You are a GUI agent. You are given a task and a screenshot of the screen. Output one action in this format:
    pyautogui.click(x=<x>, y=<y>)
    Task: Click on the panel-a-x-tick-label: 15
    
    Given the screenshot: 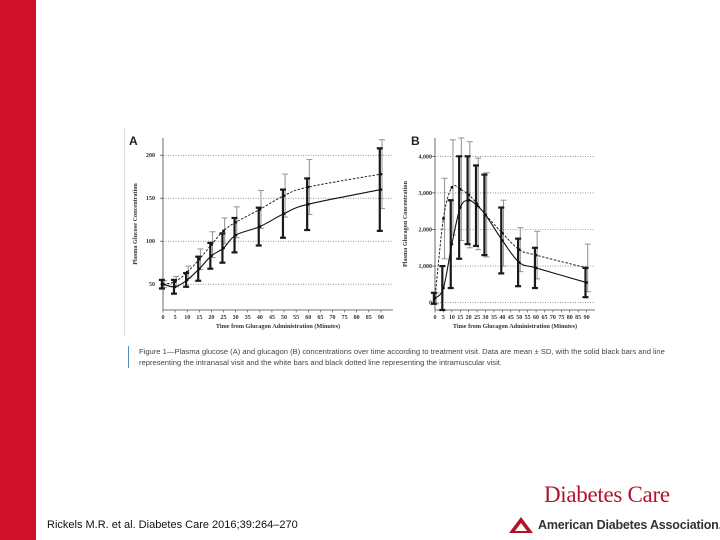 What is the action you would take?
    pyautogui.click(x=199, y=318)
    